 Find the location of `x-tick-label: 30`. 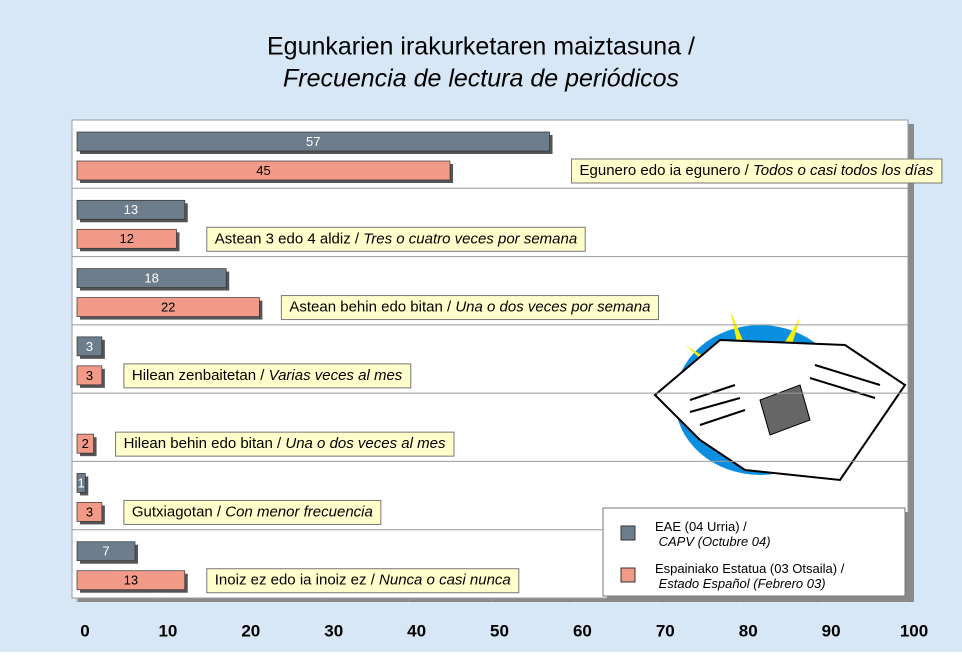

x-tick-label: 30 is located at coordinates (333, 630).